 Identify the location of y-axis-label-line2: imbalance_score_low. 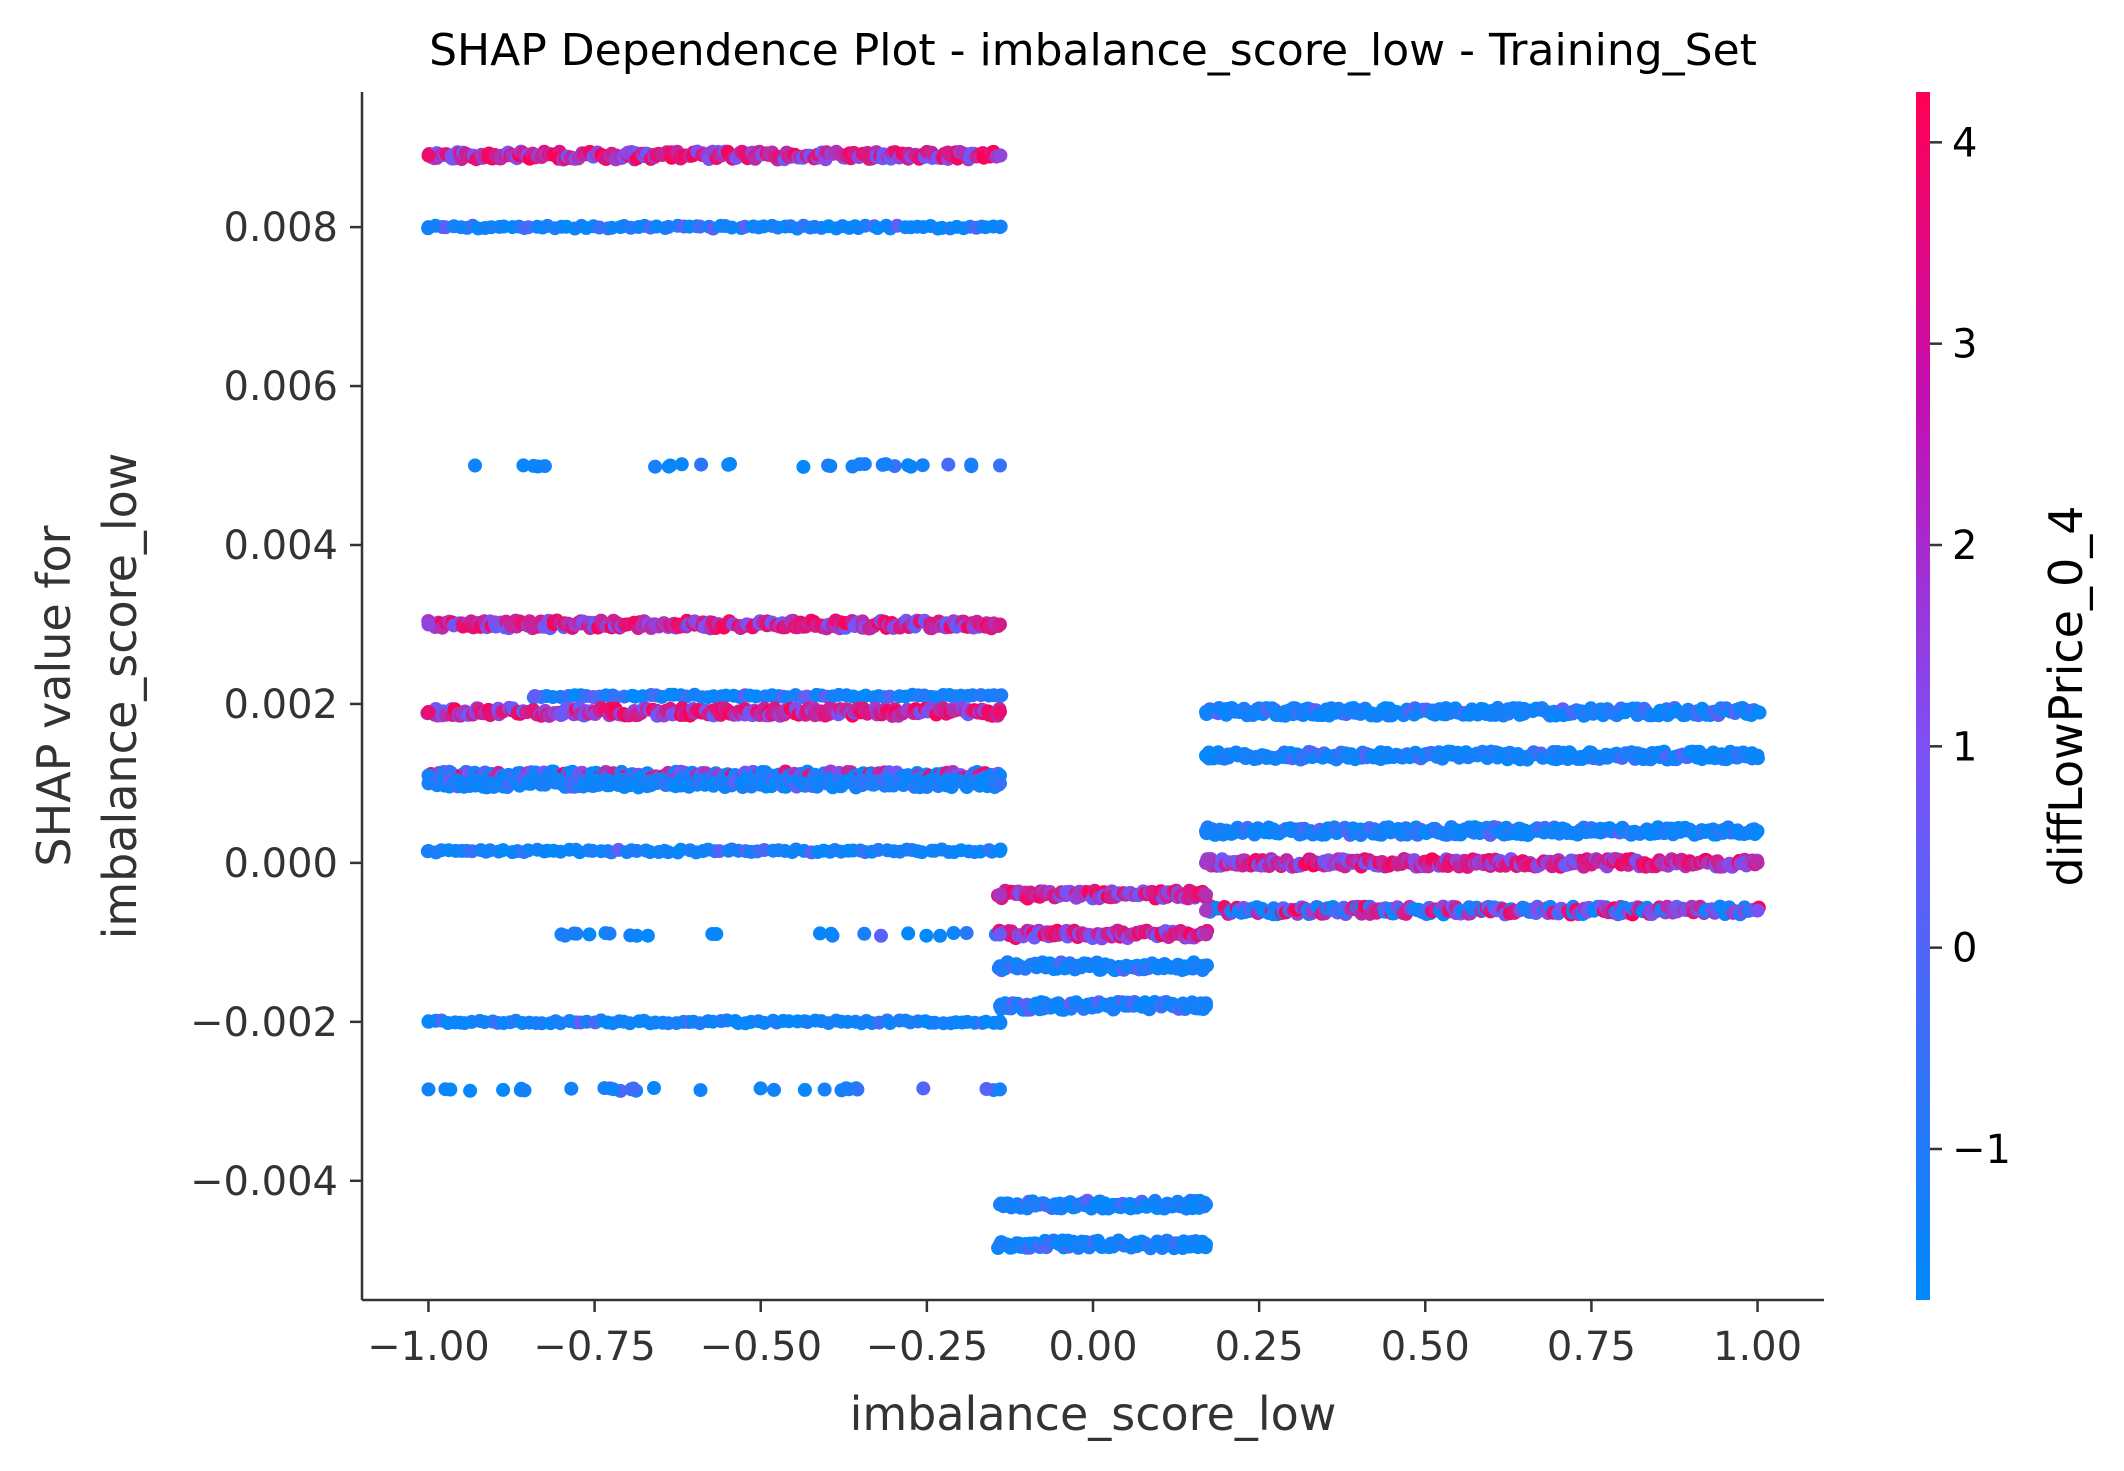
(120, 696).